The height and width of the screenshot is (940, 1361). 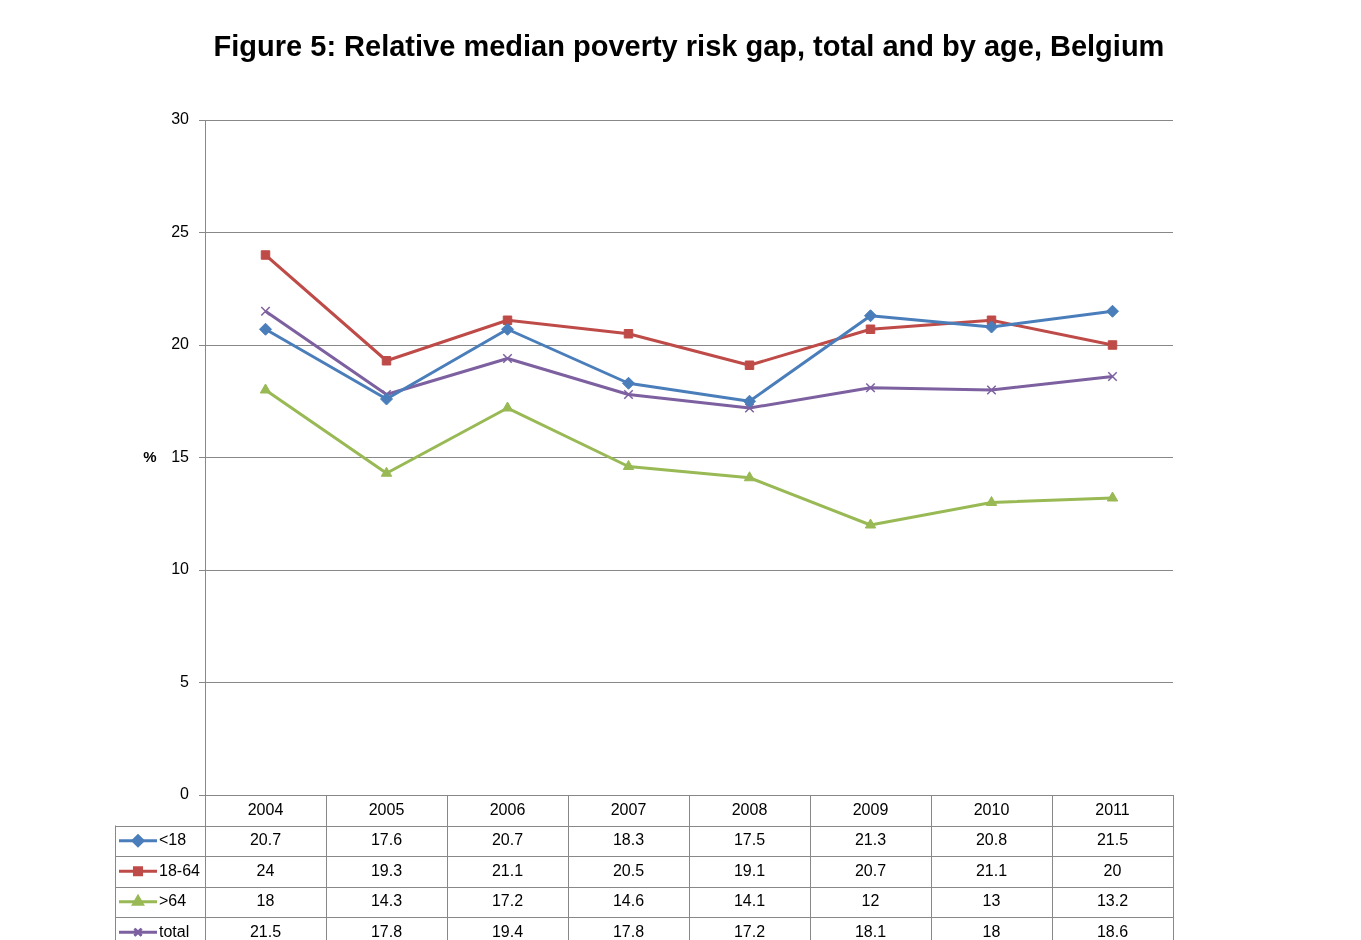 What do you see at coordinates (628, 840) in the screenshot?
I see `data-label: 18.3` at bounding box center [628, 840].